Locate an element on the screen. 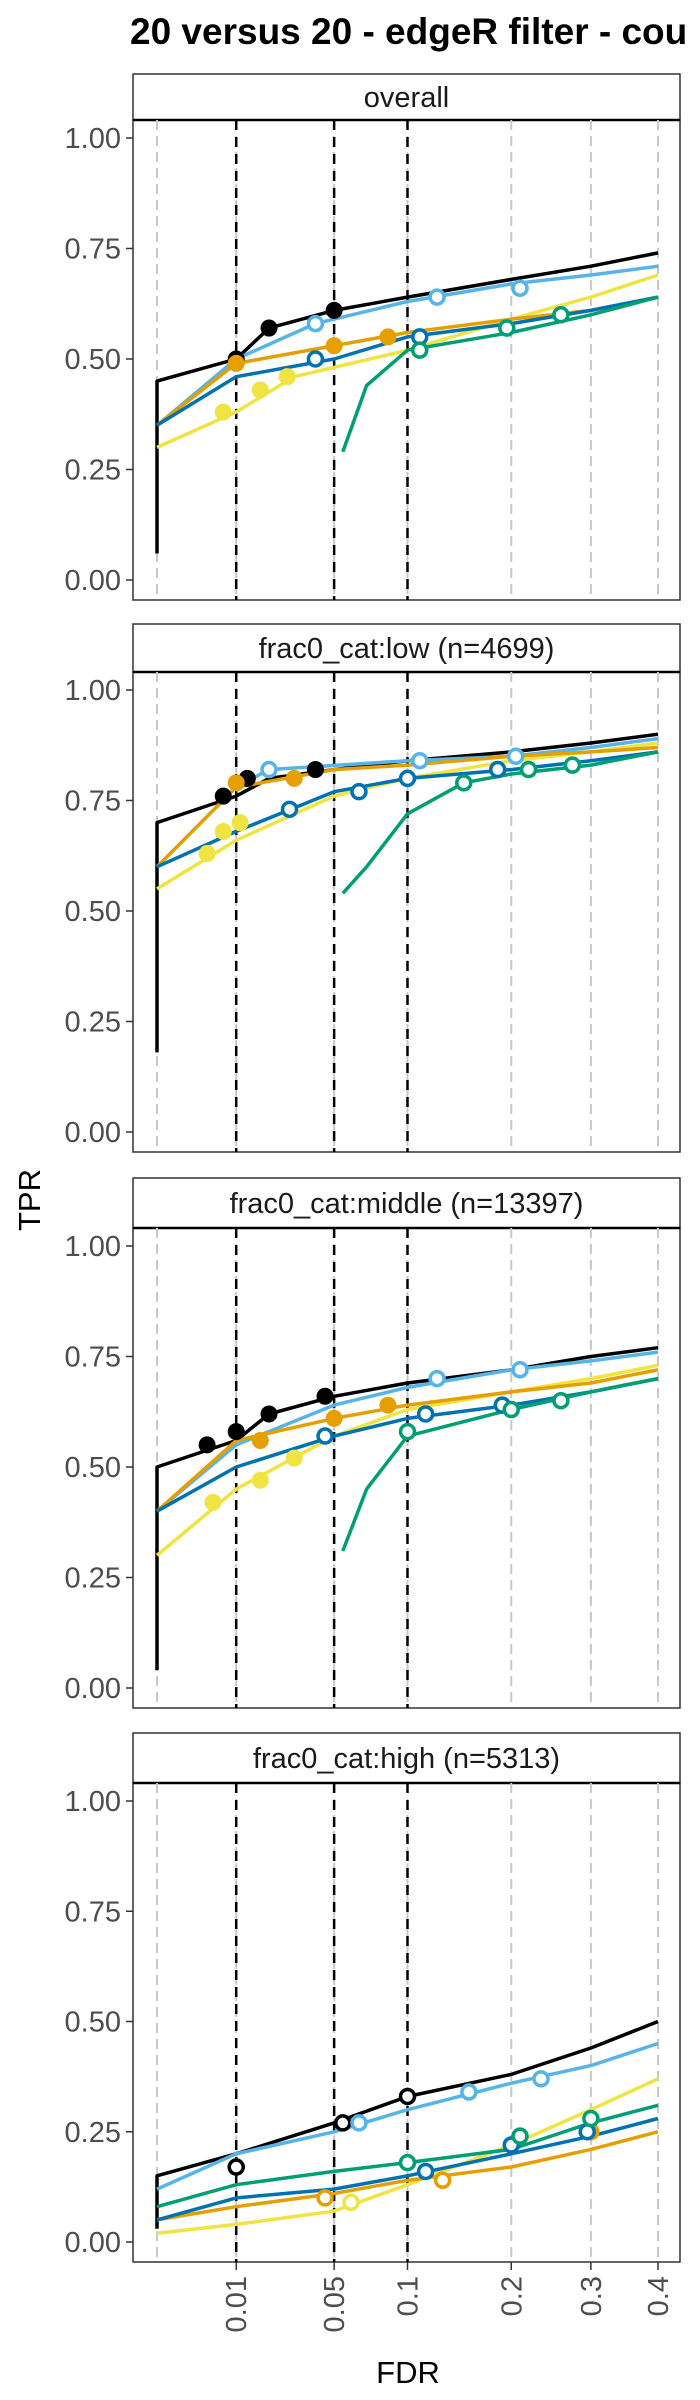 The height and width of the screenshot is (2400, 700). strip-label: frac0_cat:low (n=4699) is located at coordinates (407, 649).